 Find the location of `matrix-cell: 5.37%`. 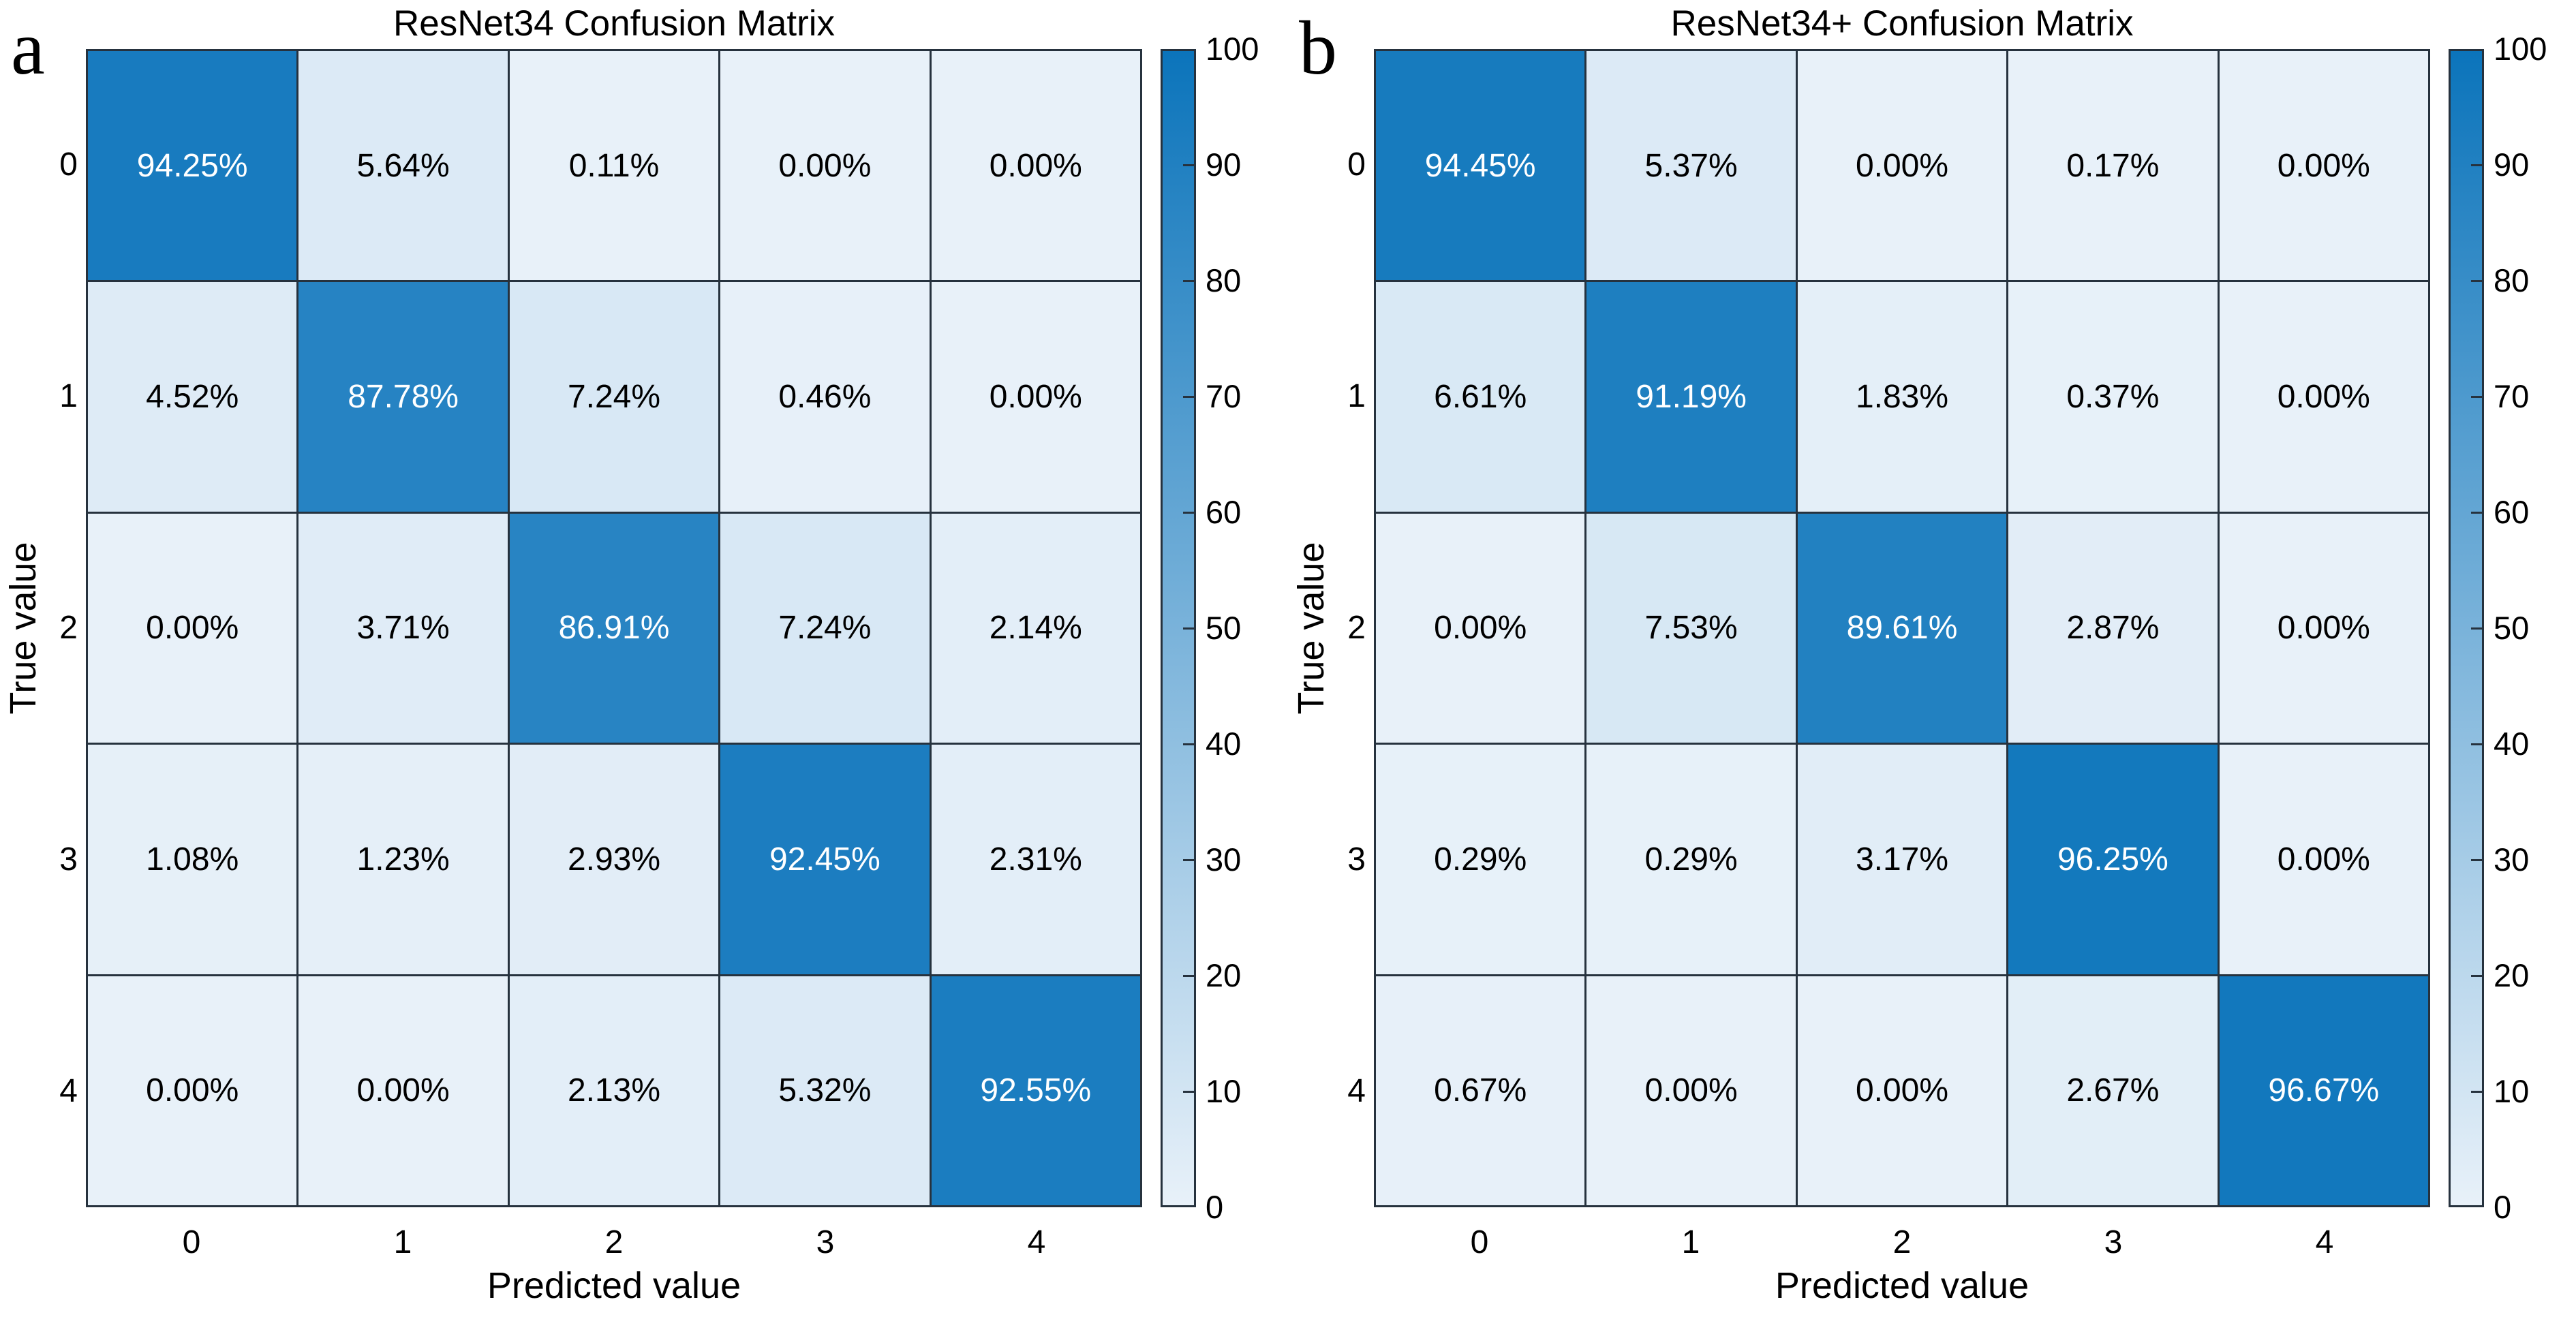

matrix-cell: 5.37% is located at coordinates (1691, 166).